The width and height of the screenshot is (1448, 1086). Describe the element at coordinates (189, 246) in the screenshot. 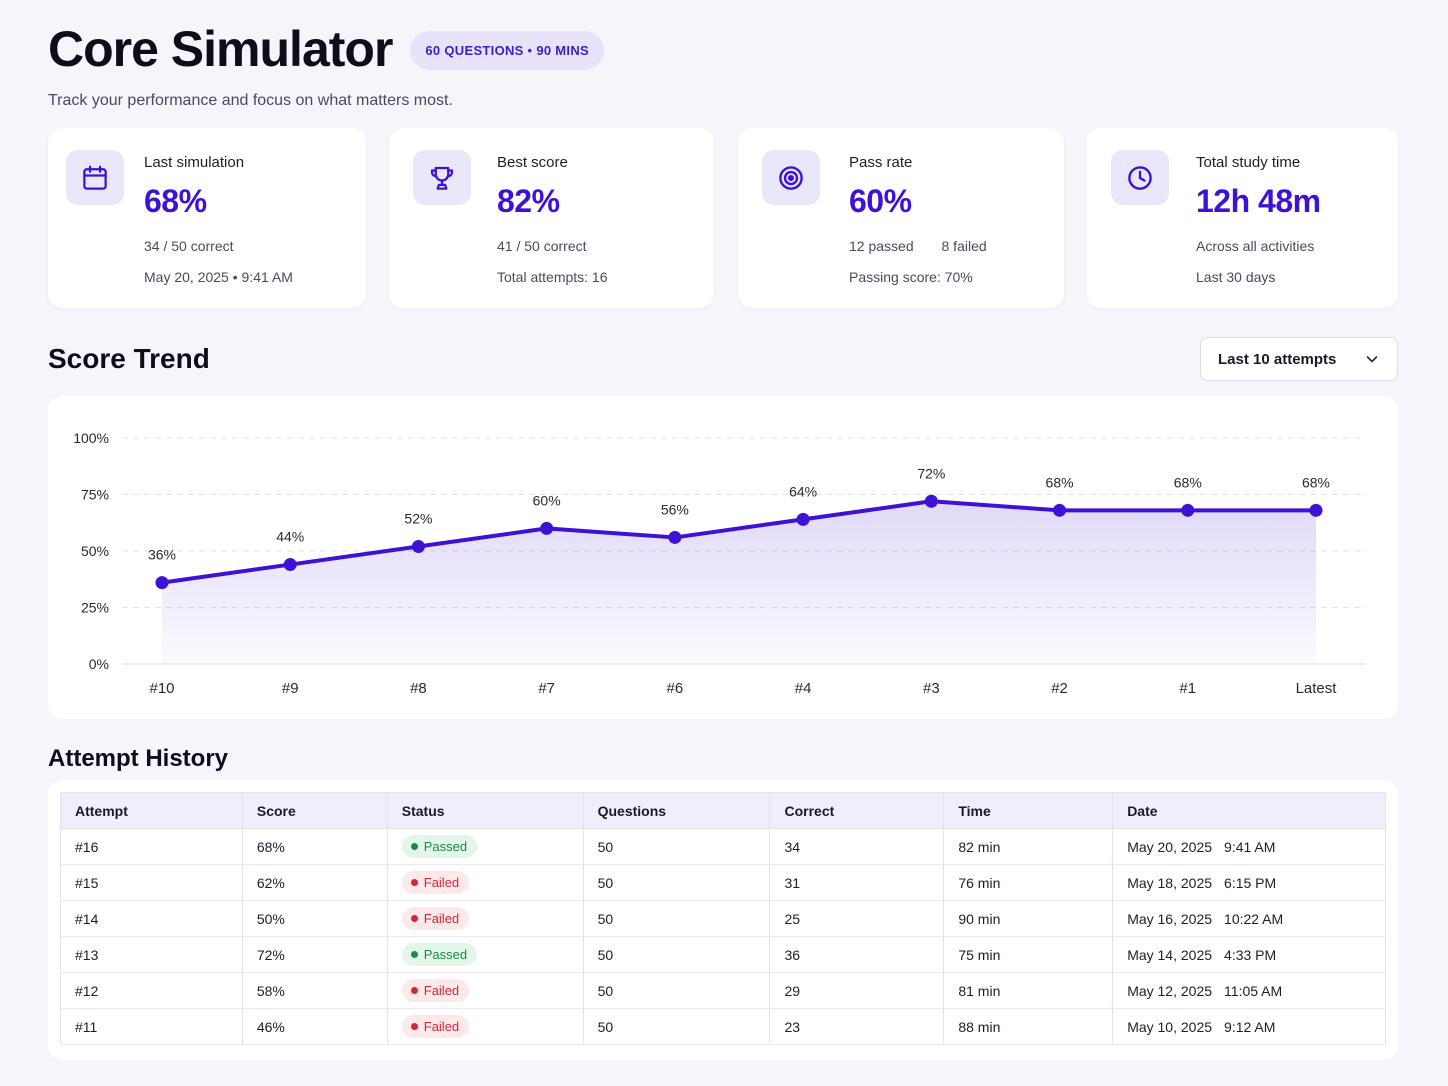

I see `card-detail: 34 / 50 correct` at that location.